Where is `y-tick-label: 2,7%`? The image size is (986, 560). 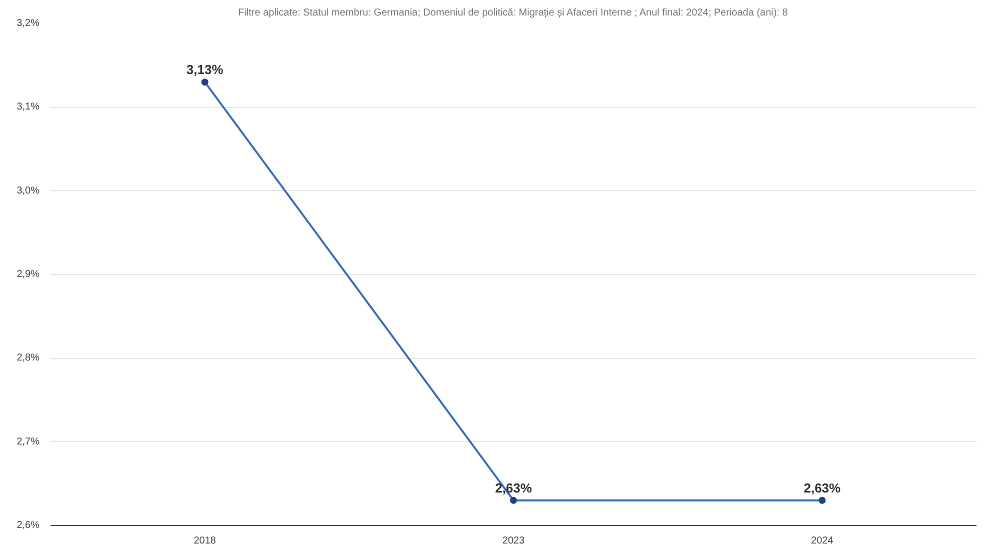
y-tick-label: 2,7% is located at coordinates (28, 442).